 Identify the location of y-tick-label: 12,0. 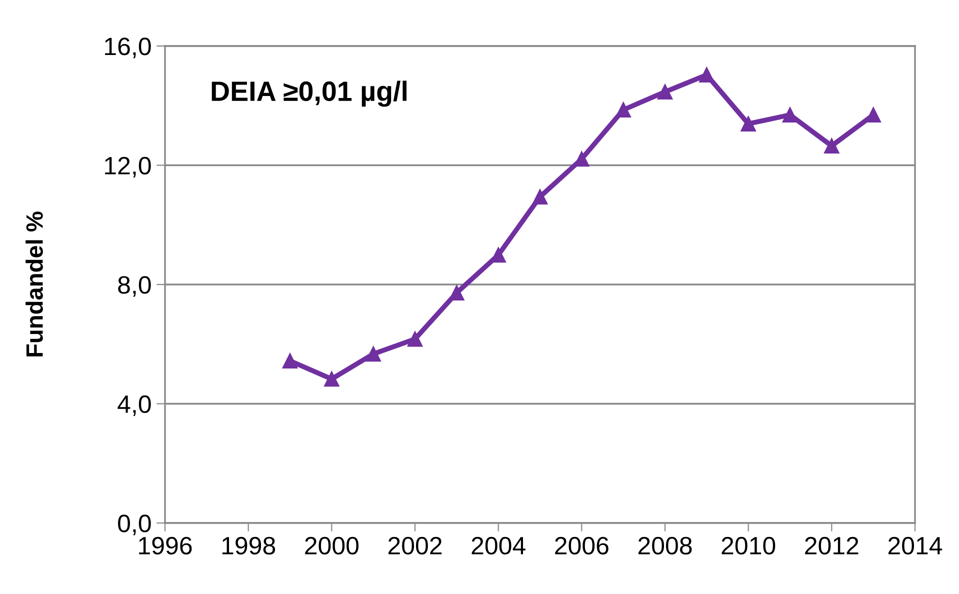
(128, 167).